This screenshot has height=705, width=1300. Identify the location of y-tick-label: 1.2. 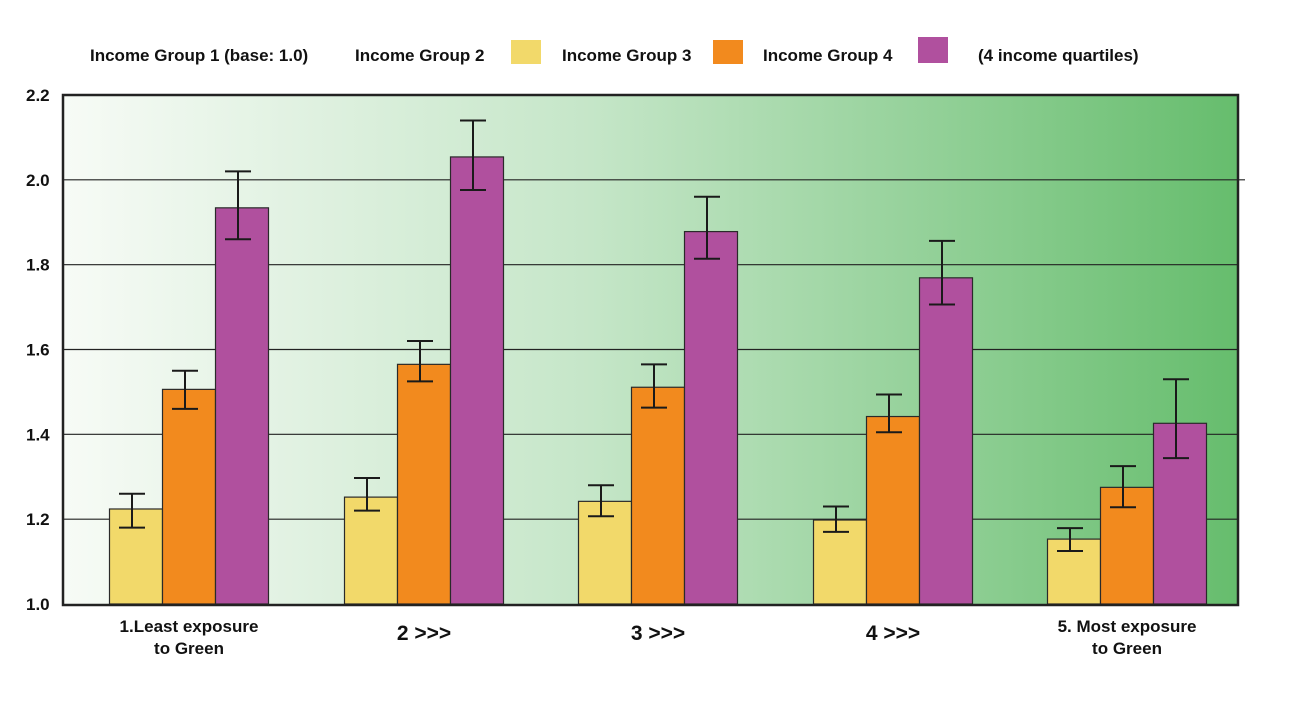
(38, 519).